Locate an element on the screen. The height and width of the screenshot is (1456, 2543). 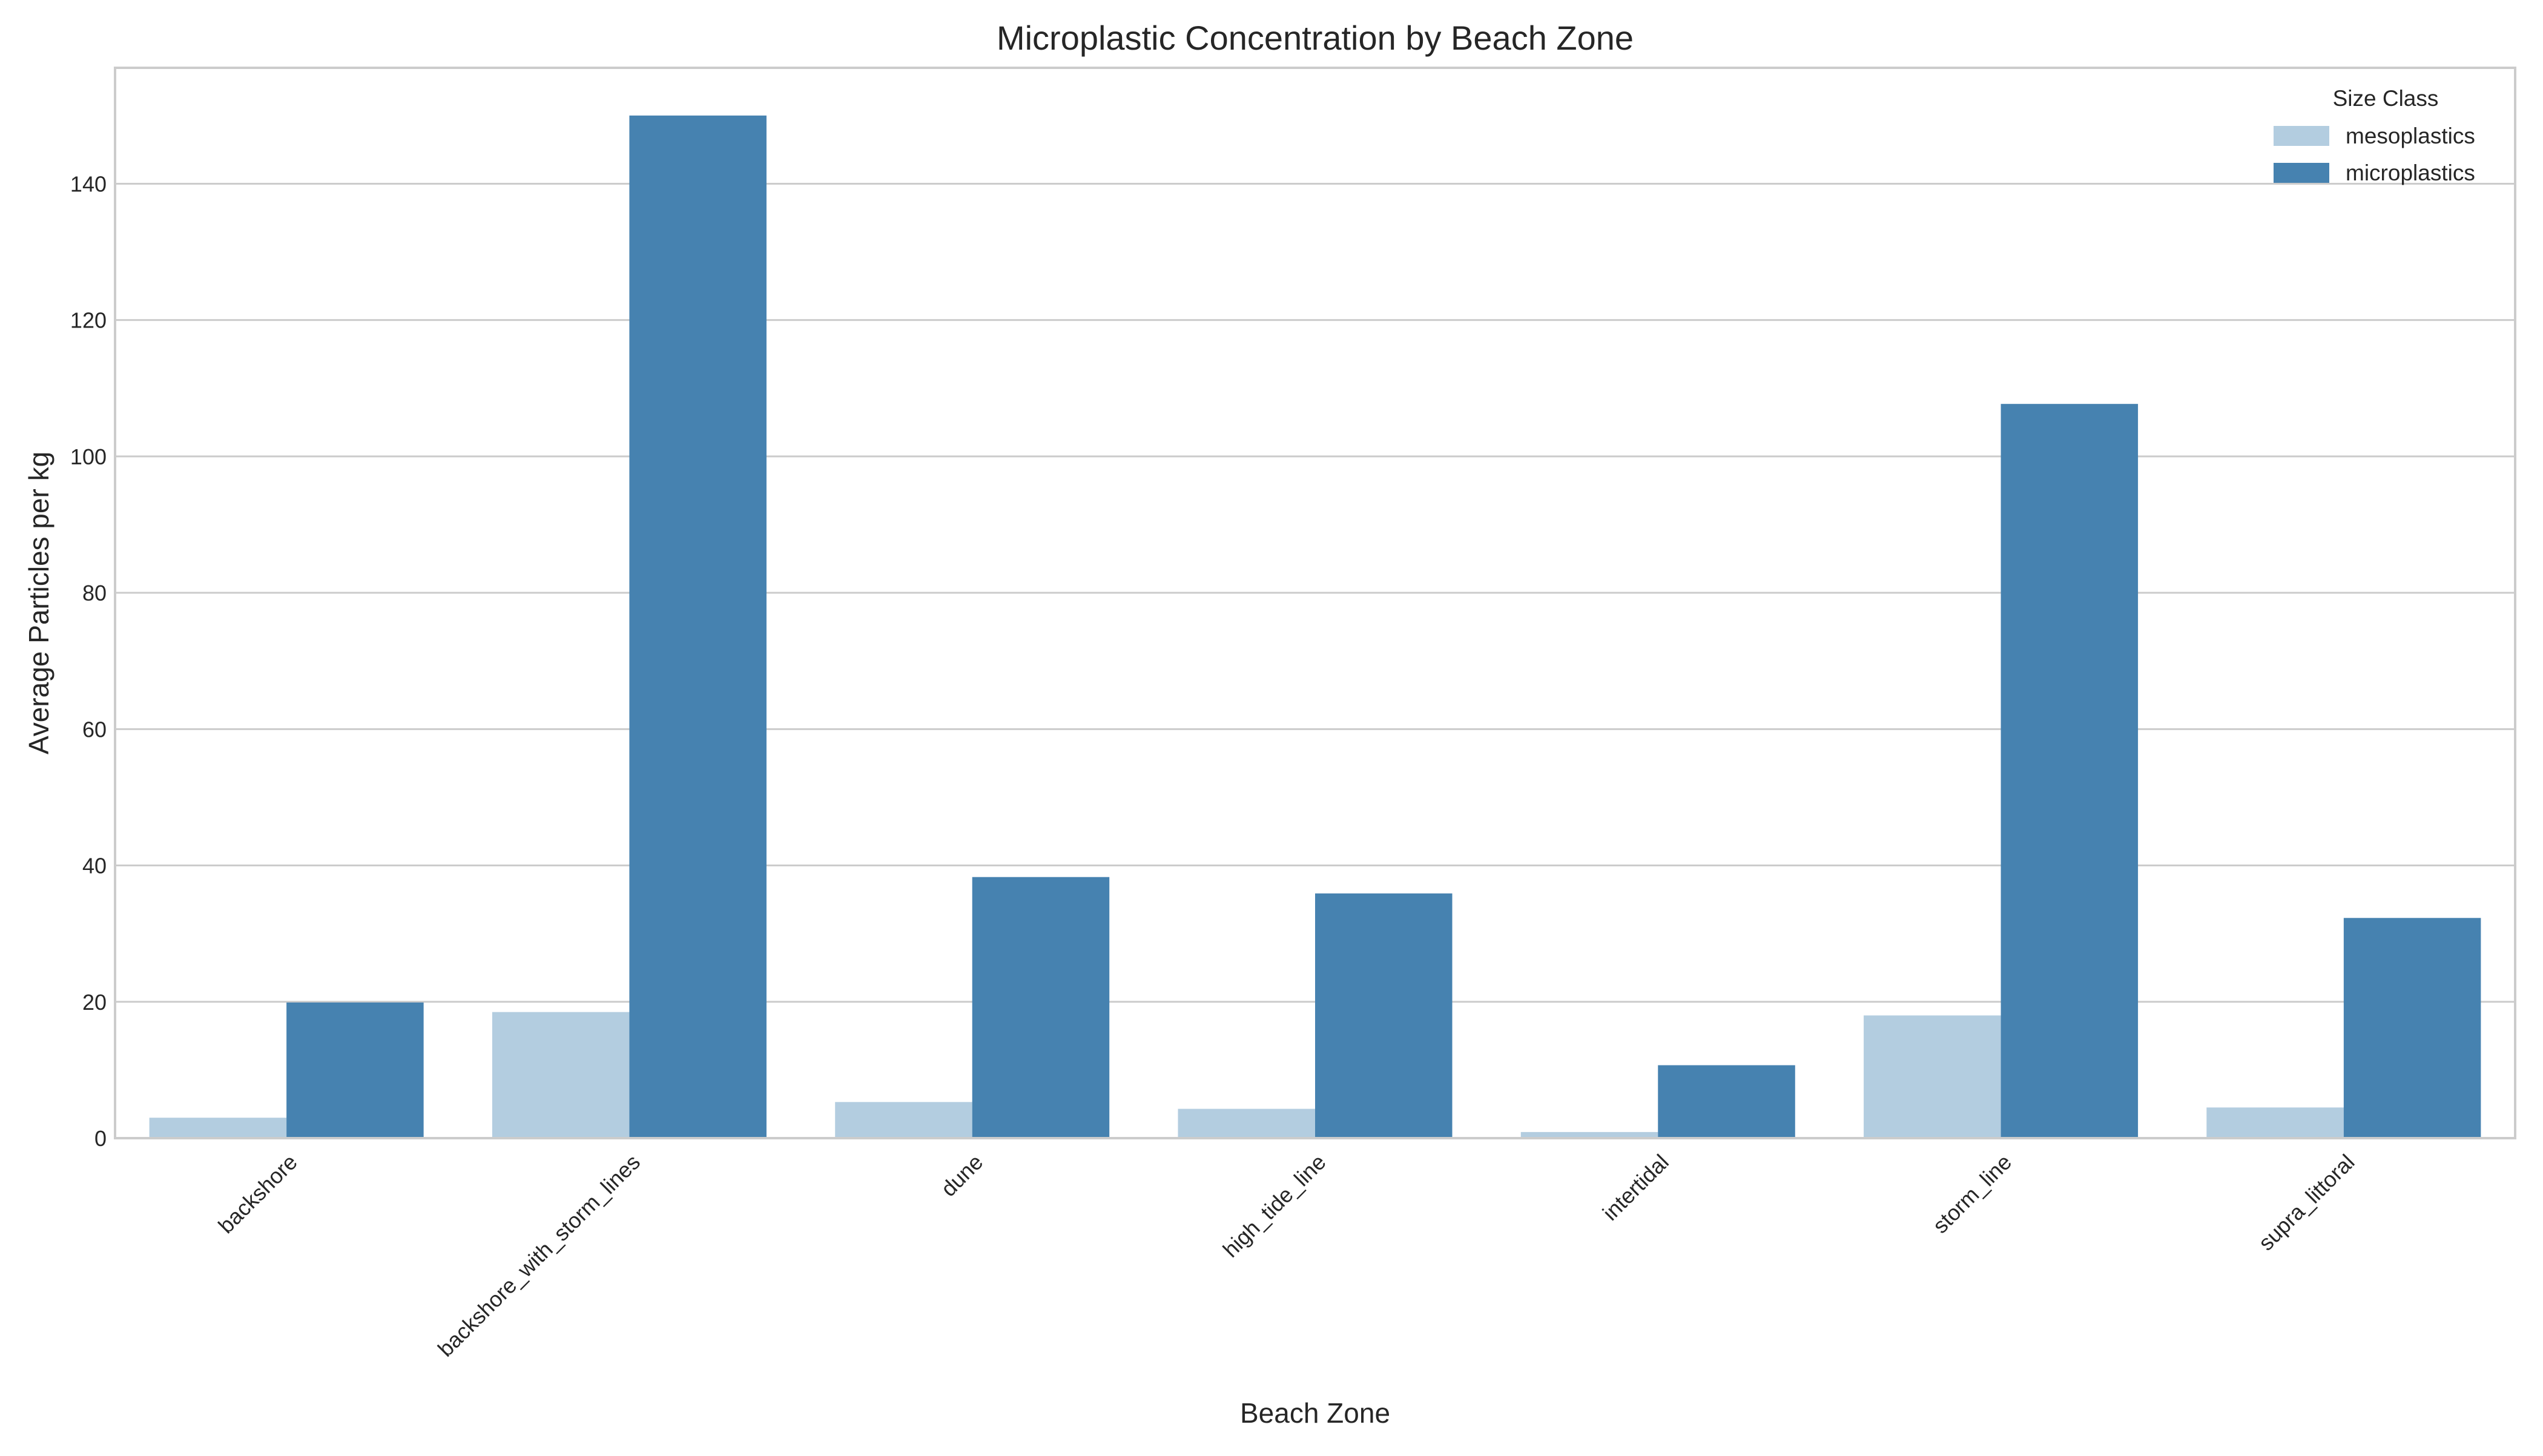
bar-mesoplastics-storm_line is located at coordinates (1933, 1076).